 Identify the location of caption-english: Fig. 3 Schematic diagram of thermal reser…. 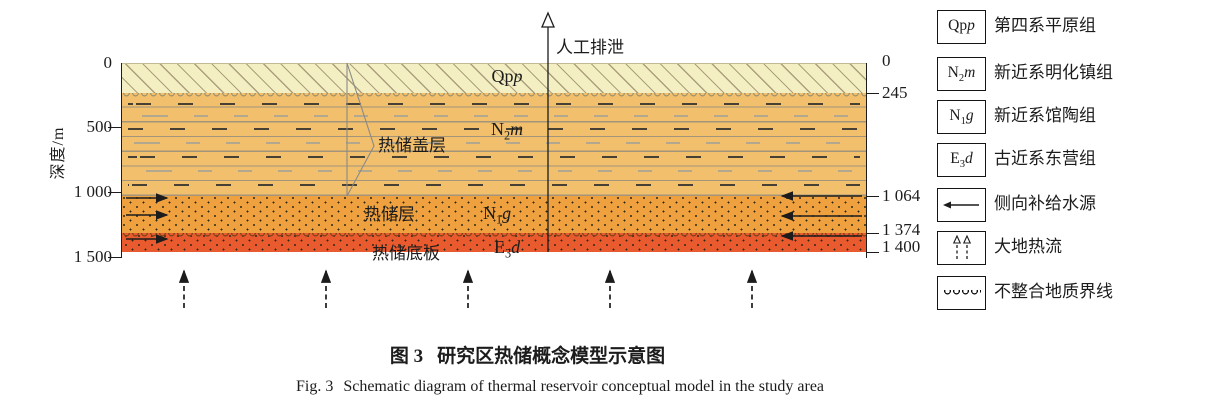
(560, 387).